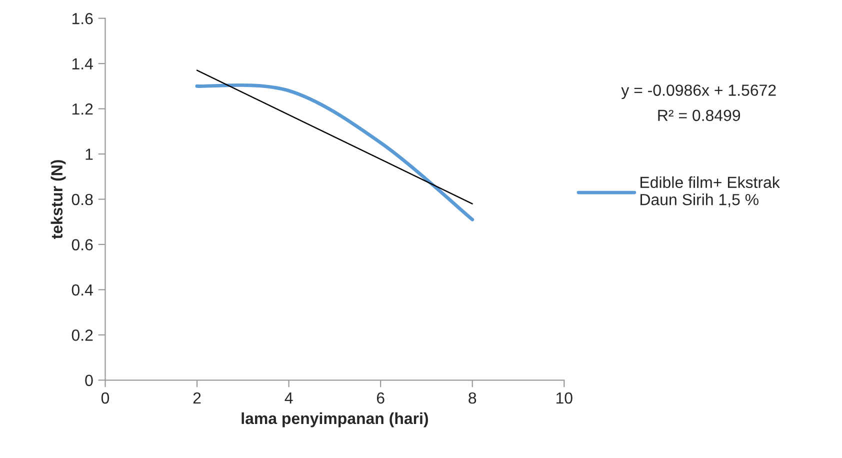  What do you see at coordinates (699, 116) in the screenshot?
I see `text: R² = 0.8499` at bounding box center [699, 116].